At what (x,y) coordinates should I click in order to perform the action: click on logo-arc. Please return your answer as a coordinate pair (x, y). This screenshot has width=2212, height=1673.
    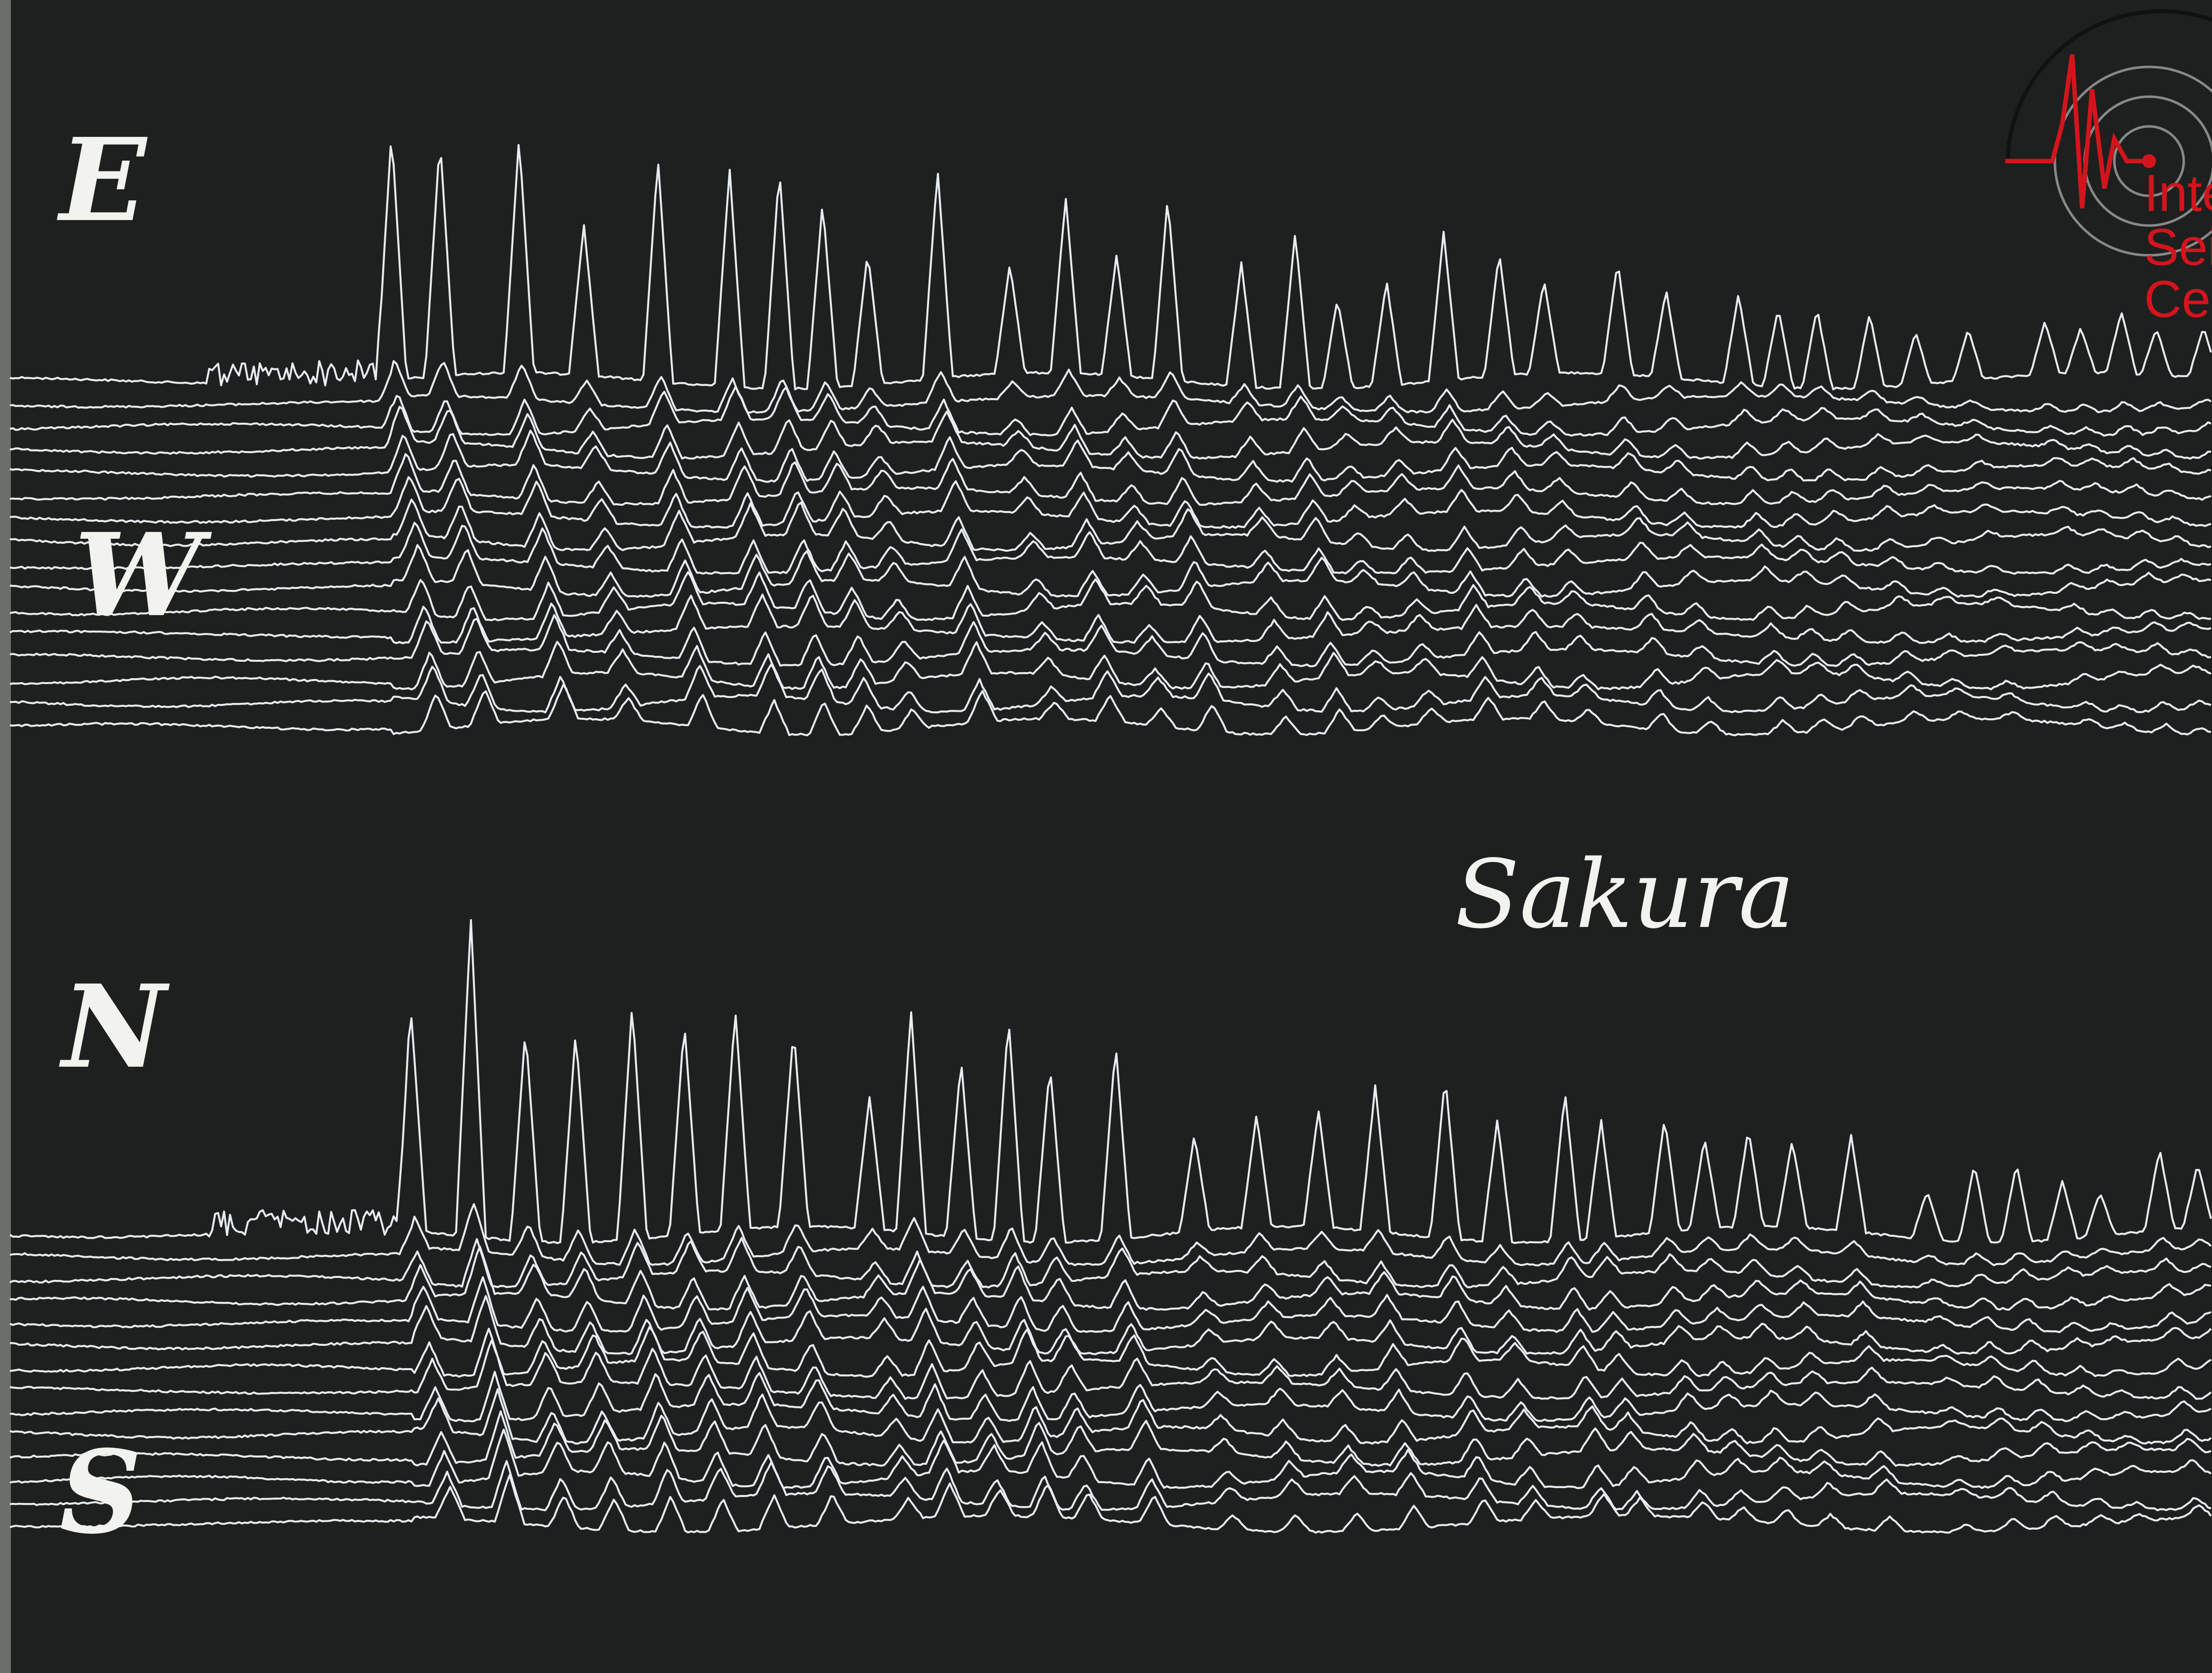
    Looking at the image, I should click on (2109, 84).